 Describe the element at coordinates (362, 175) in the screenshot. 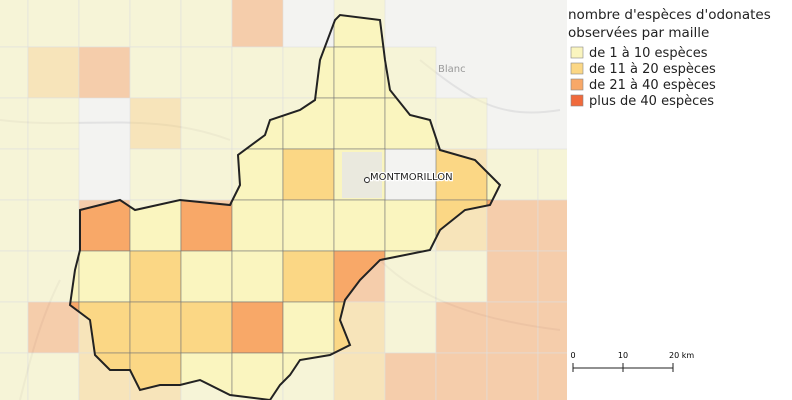

I see `city-area` at that location.